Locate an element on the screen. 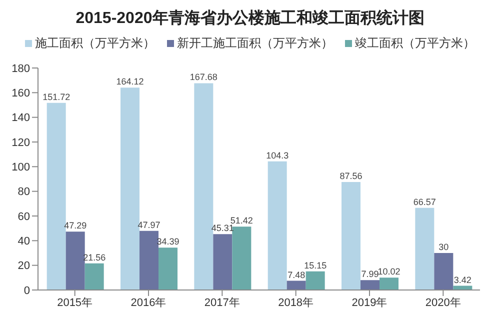  data-label: 51.42 is located at coordinates (241, 221).